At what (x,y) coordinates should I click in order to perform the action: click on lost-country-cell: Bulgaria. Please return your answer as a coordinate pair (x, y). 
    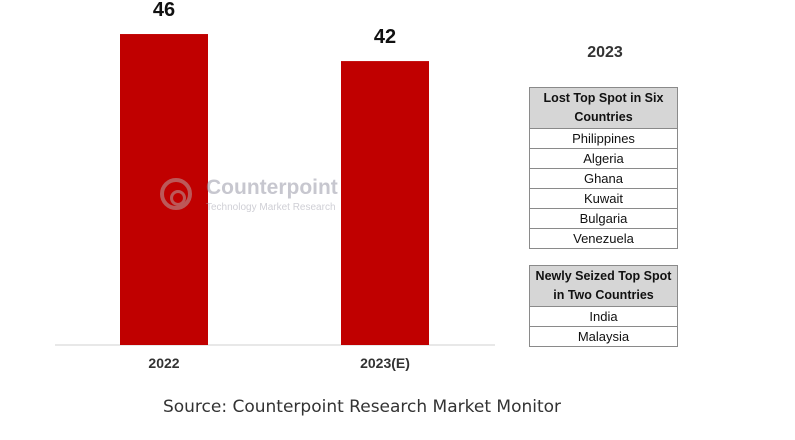
    Looking at the image, I should click on (603, 218).